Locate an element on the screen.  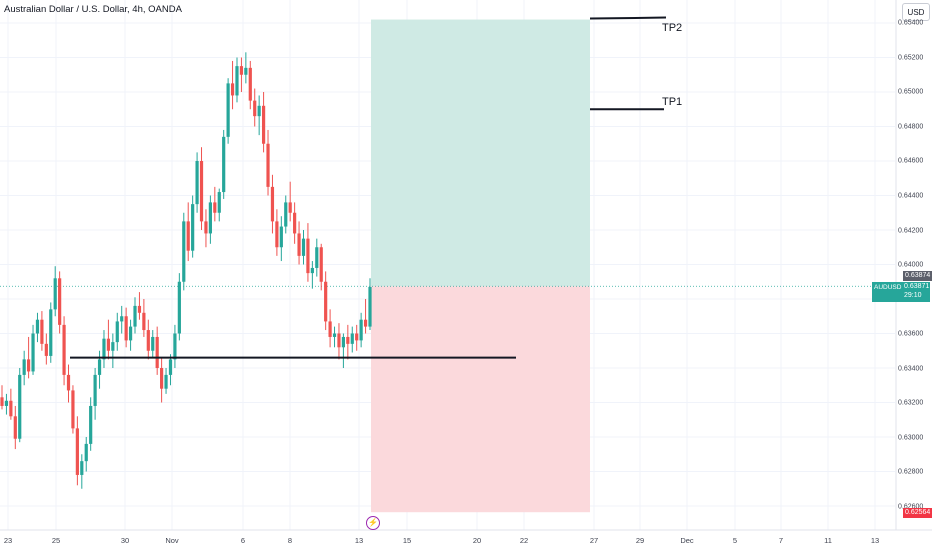
countdown-label: 29:10 is located at coordinates (913, 295).